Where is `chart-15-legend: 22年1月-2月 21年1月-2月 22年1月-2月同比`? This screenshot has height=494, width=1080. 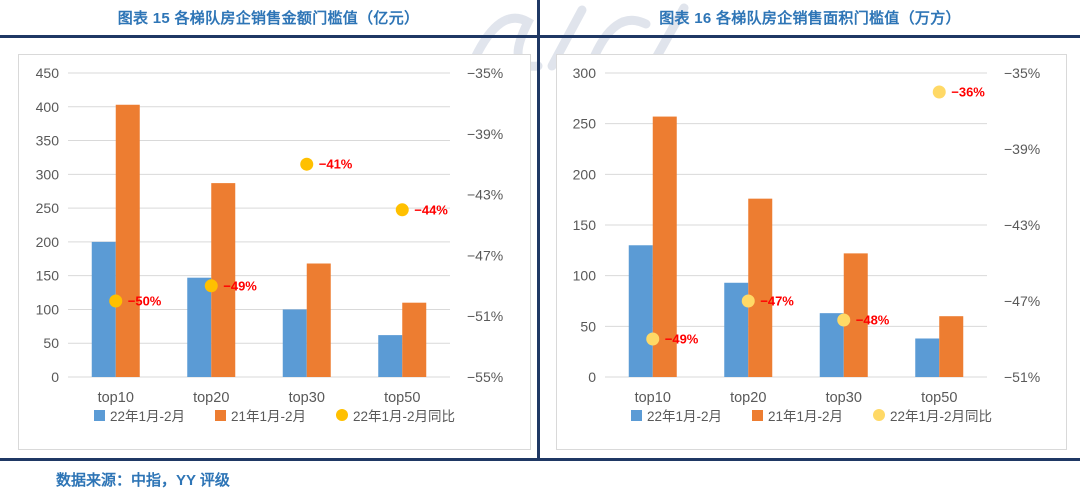
chart-15-legend: 22年1月-2月 21年1月-2月 22年1月-2月同比 is located at coordinates (274, 415).